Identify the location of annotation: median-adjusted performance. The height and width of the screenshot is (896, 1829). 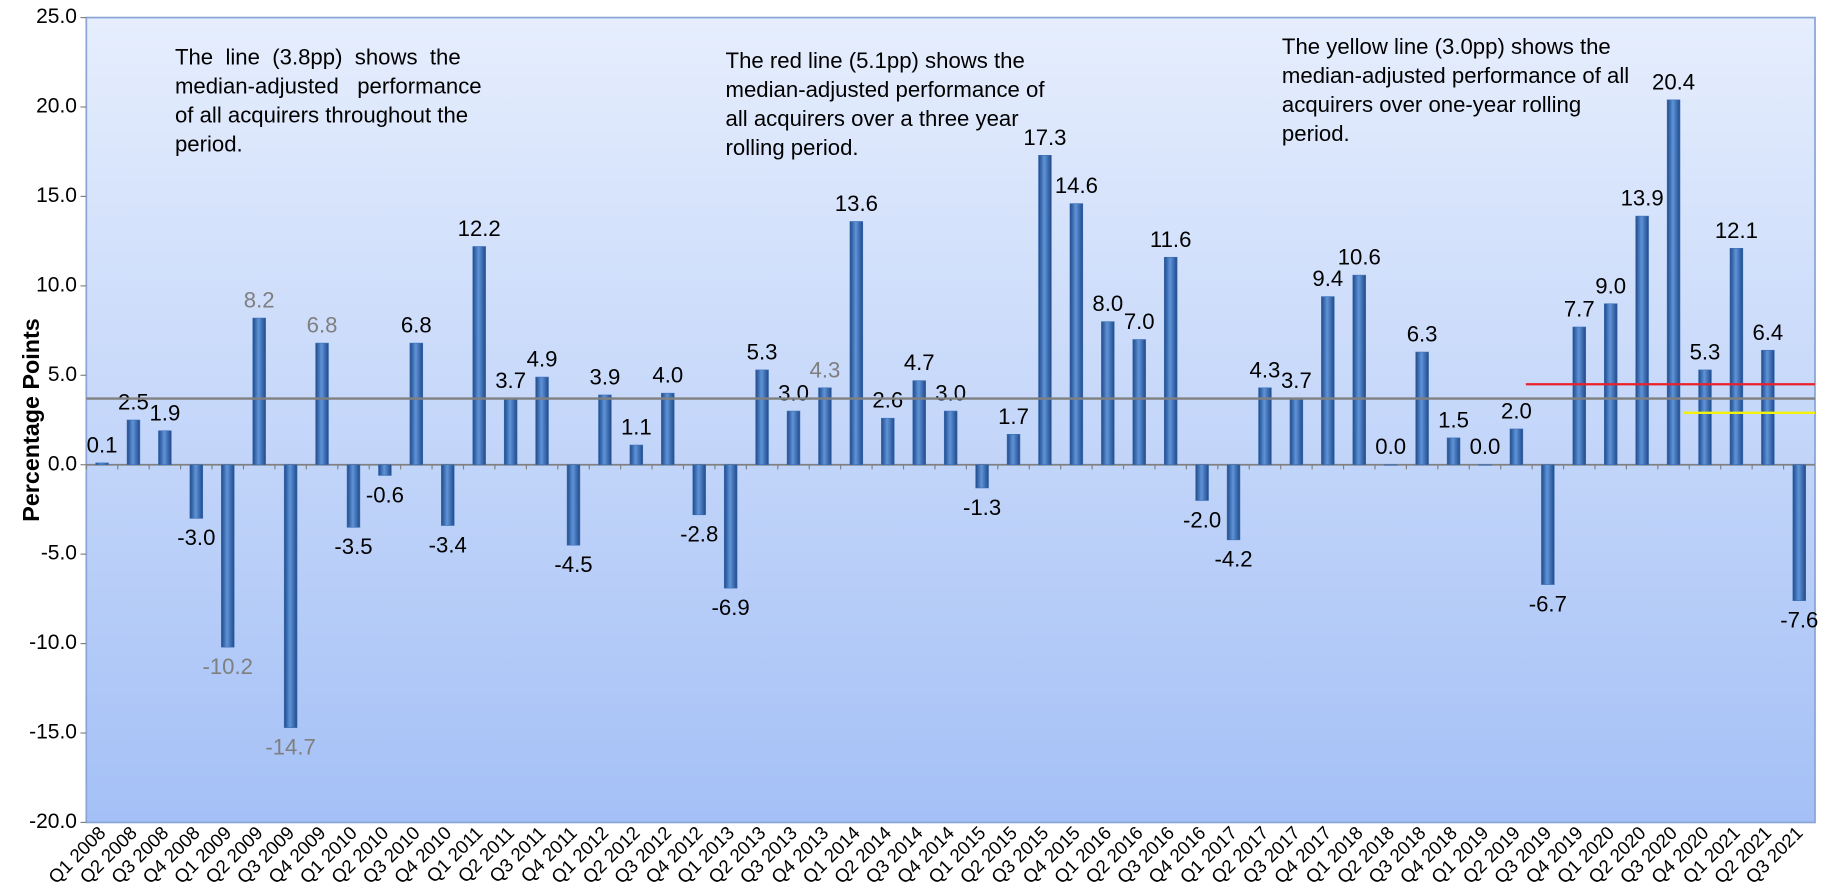
(328, 85).